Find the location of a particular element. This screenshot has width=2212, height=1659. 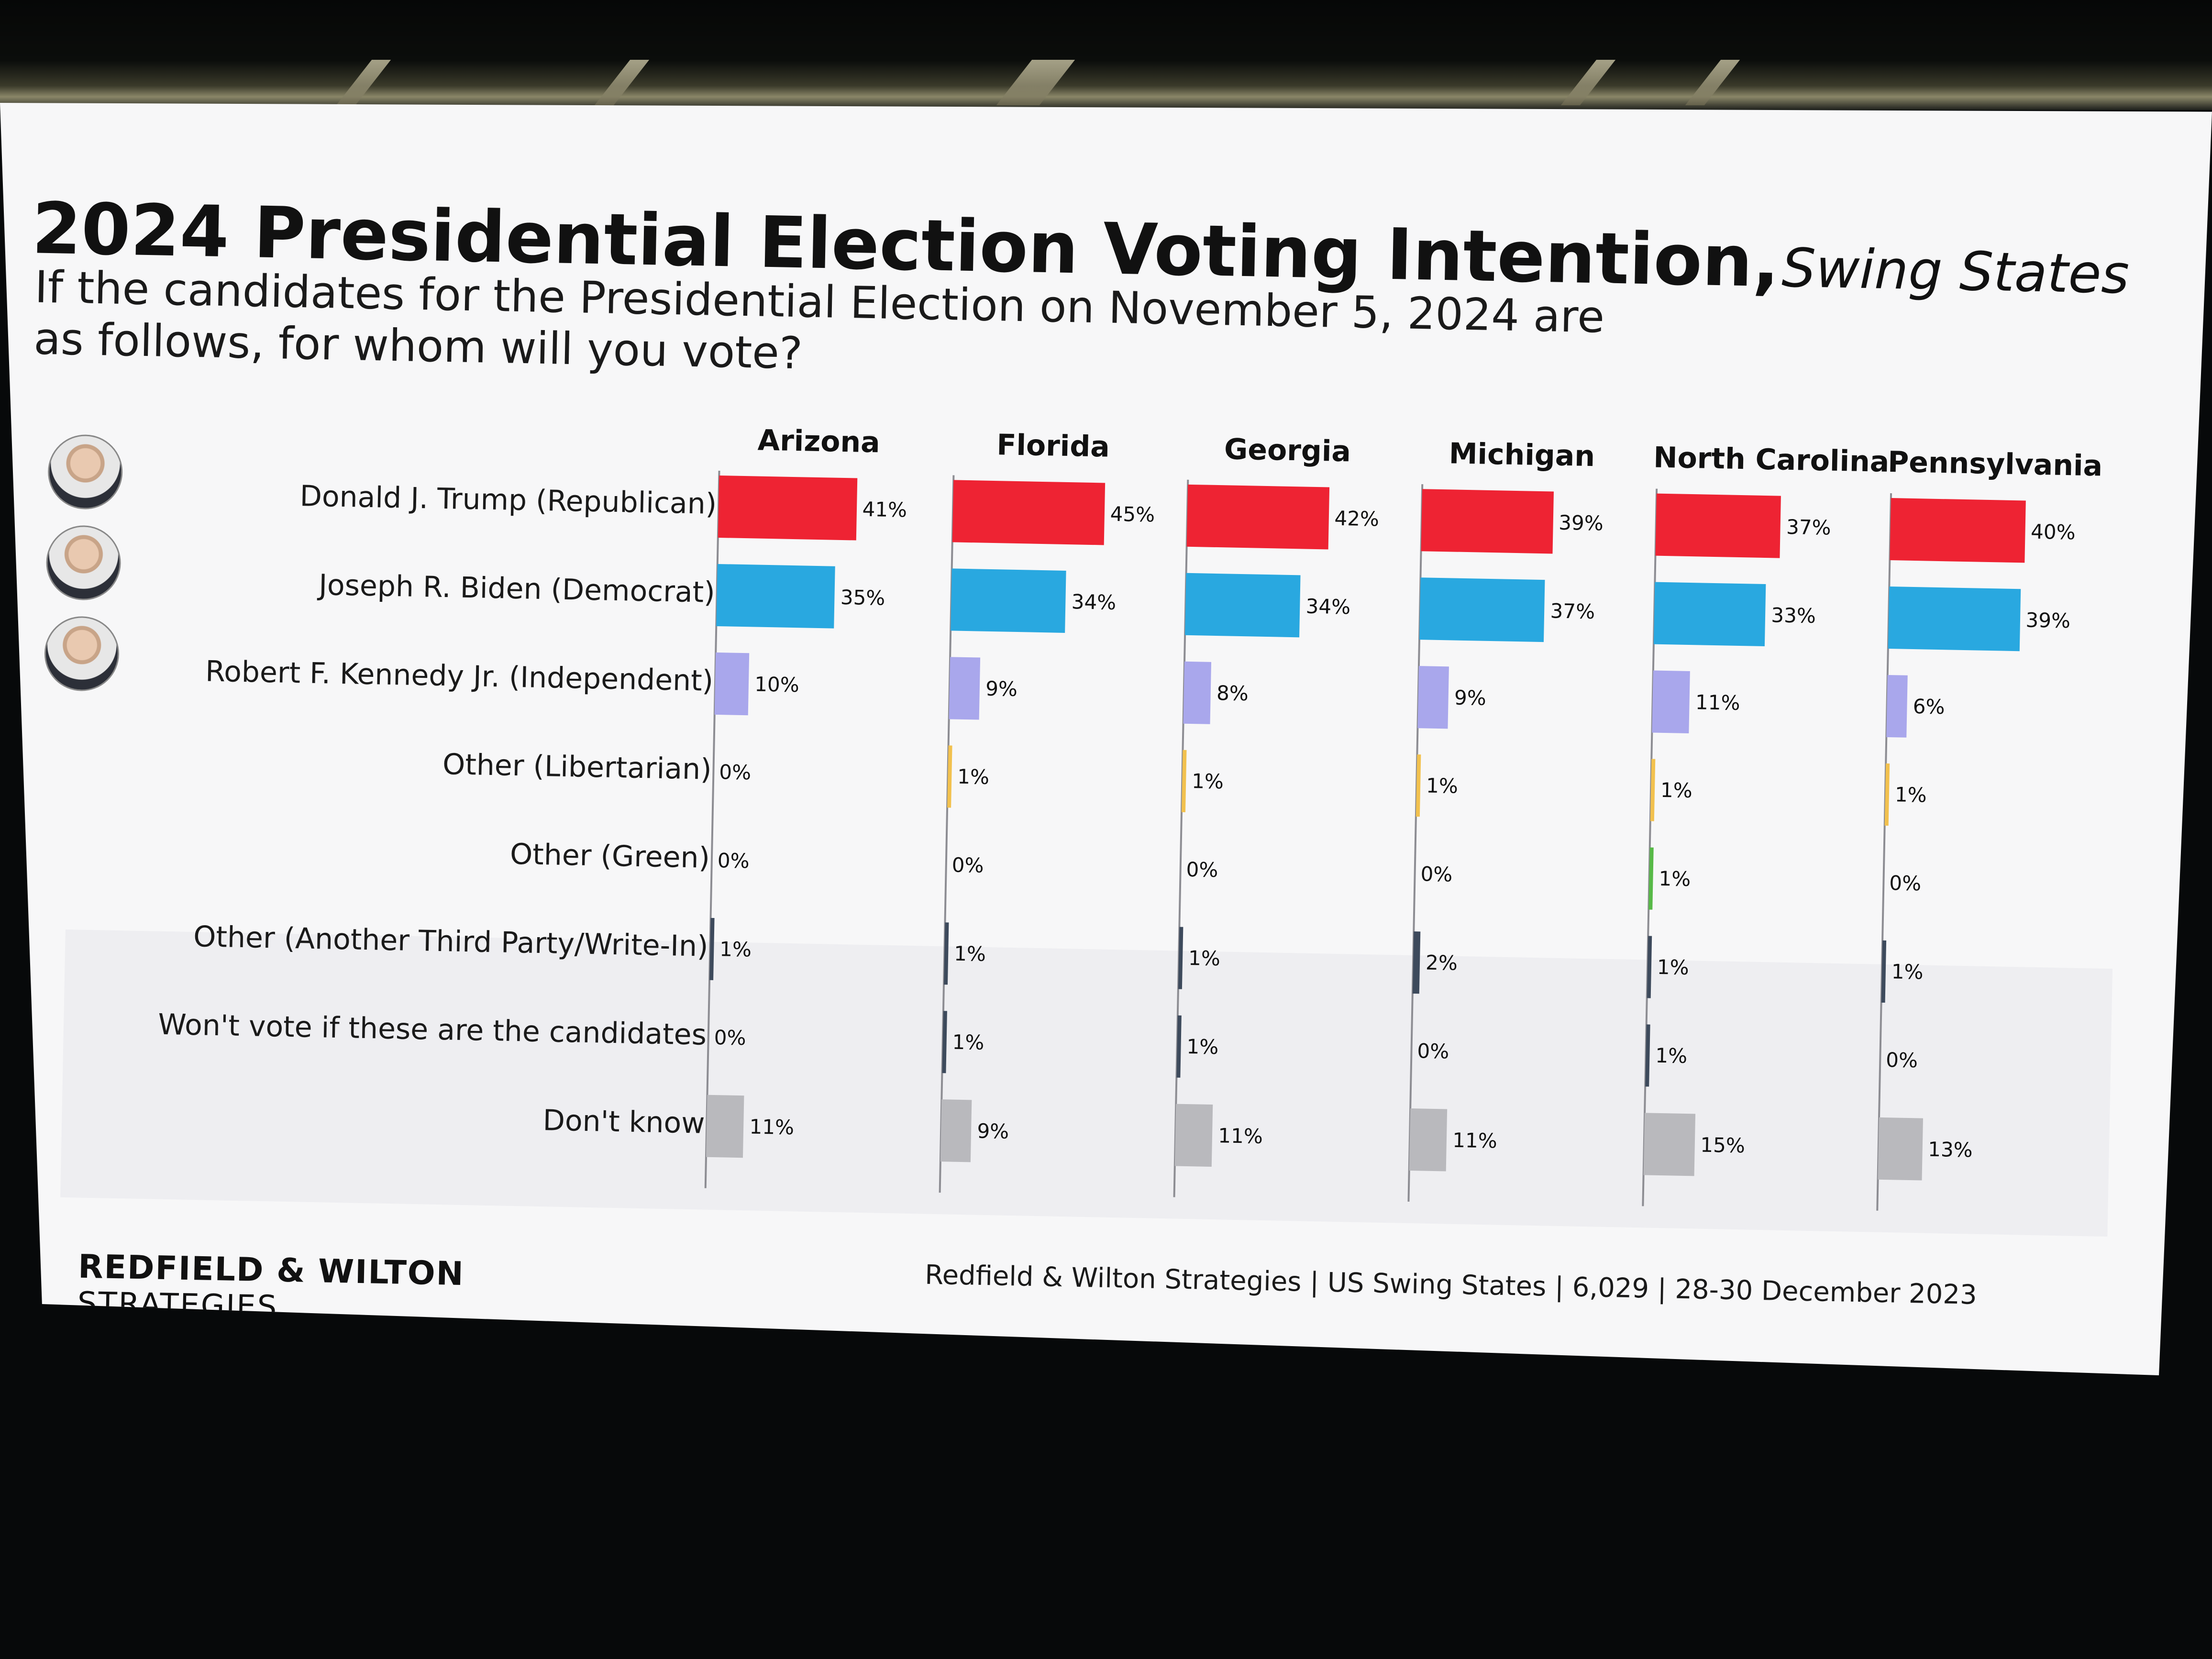

state-name: Michigan is located at coordinates (1522, 455).